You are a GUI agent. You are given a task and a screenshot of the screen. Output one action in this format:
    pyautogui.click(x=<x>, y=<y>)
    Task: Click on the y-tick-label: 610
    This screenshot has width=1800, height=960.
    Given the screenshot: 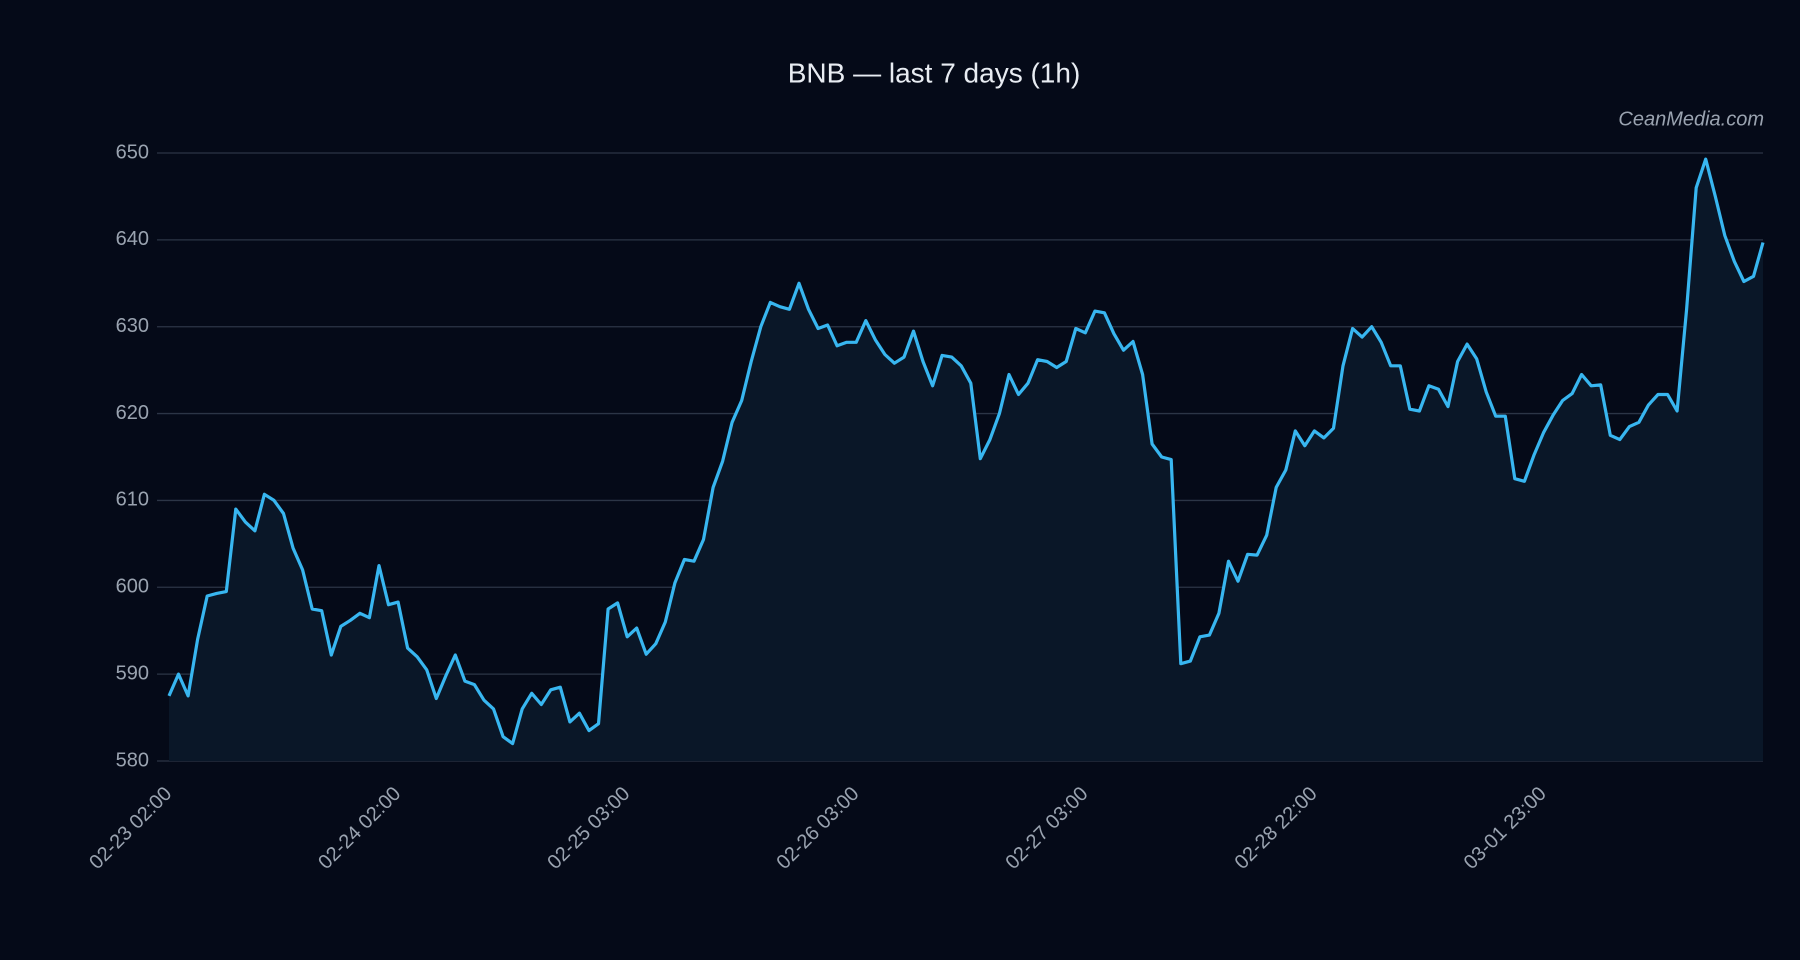 What is the action you would take?
    pyautogui.click(x=132, y=500)
    